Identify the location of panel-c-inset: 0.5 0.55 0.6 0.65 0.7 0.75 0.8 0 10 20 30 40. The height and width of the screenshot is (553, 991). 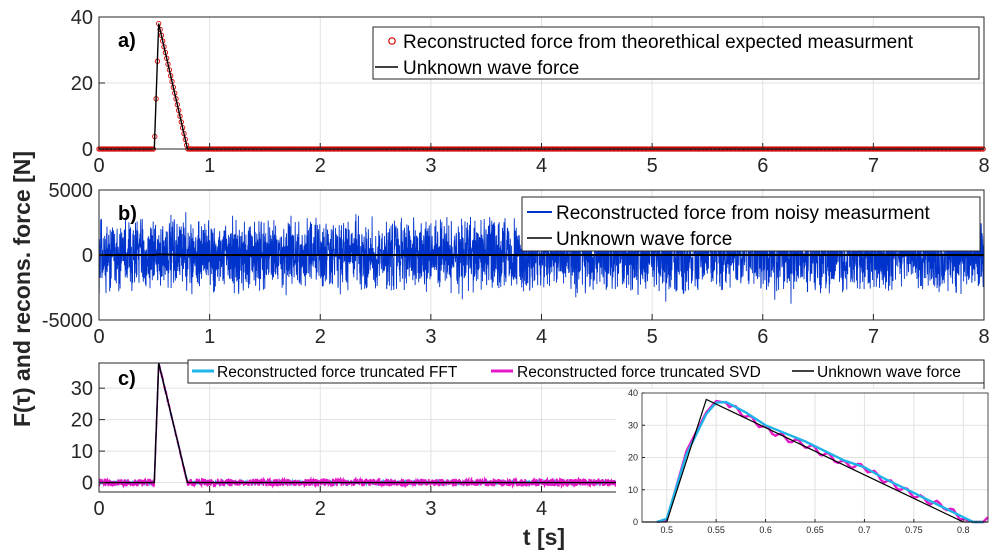
(803, 470).